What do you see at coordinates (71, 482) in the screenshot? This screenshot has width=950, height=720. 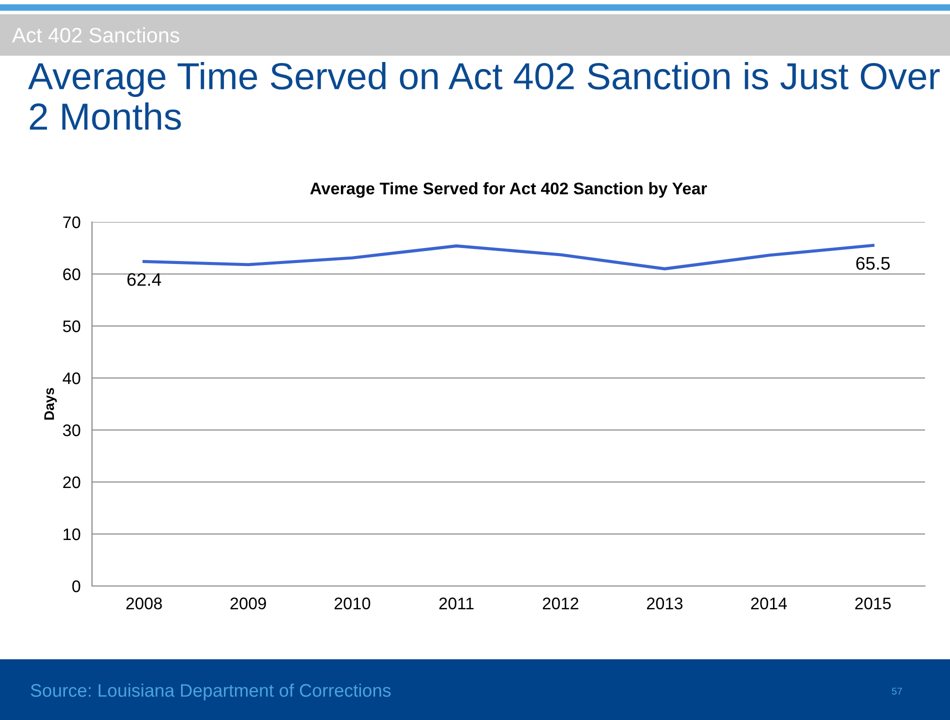 I see `y-tick-label: 20` at bounding box center [71, 482].